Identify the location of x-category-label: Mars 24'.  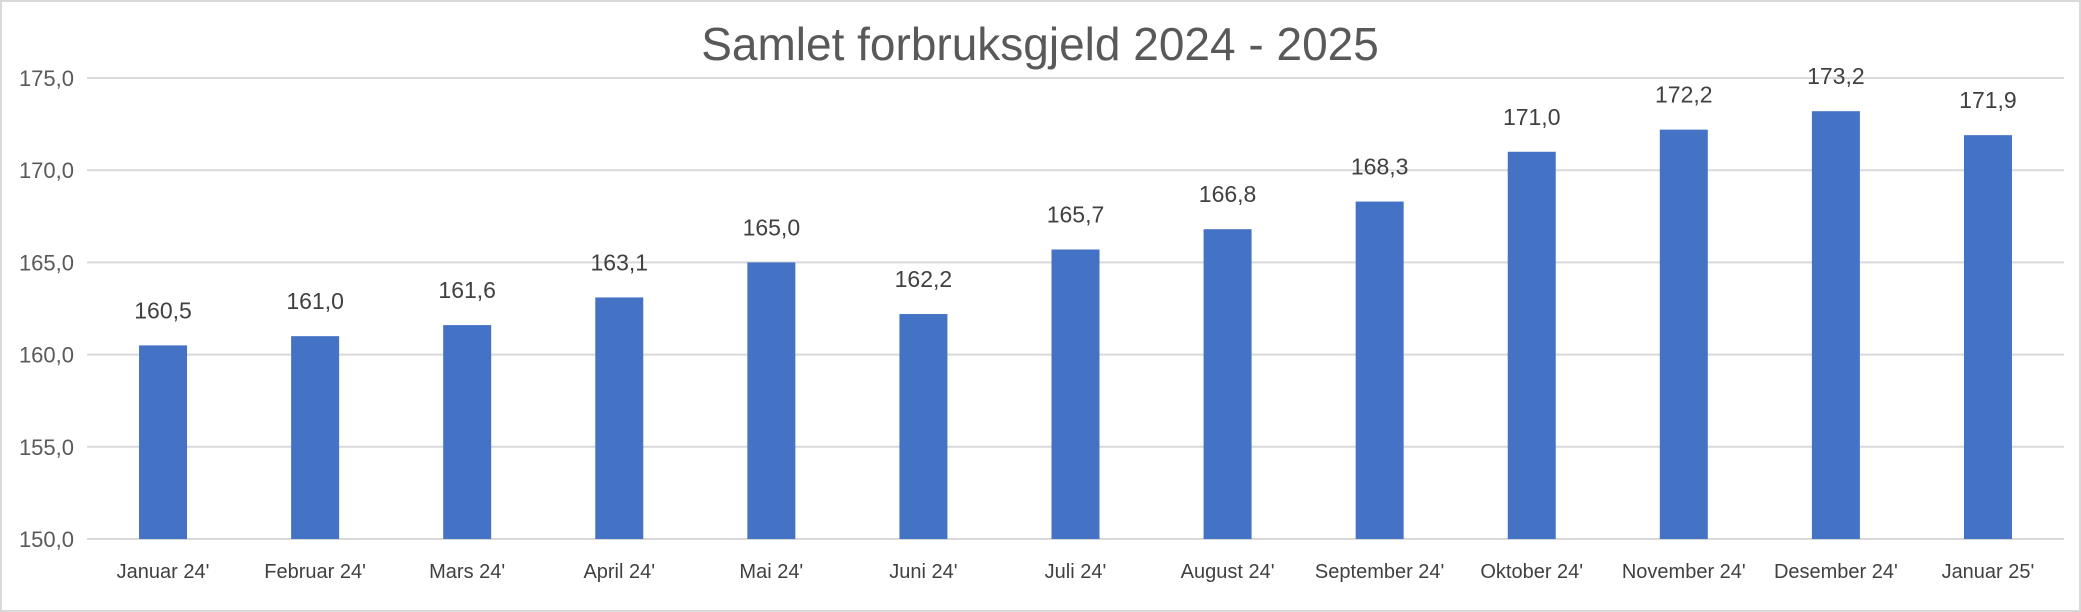
(467, 572).